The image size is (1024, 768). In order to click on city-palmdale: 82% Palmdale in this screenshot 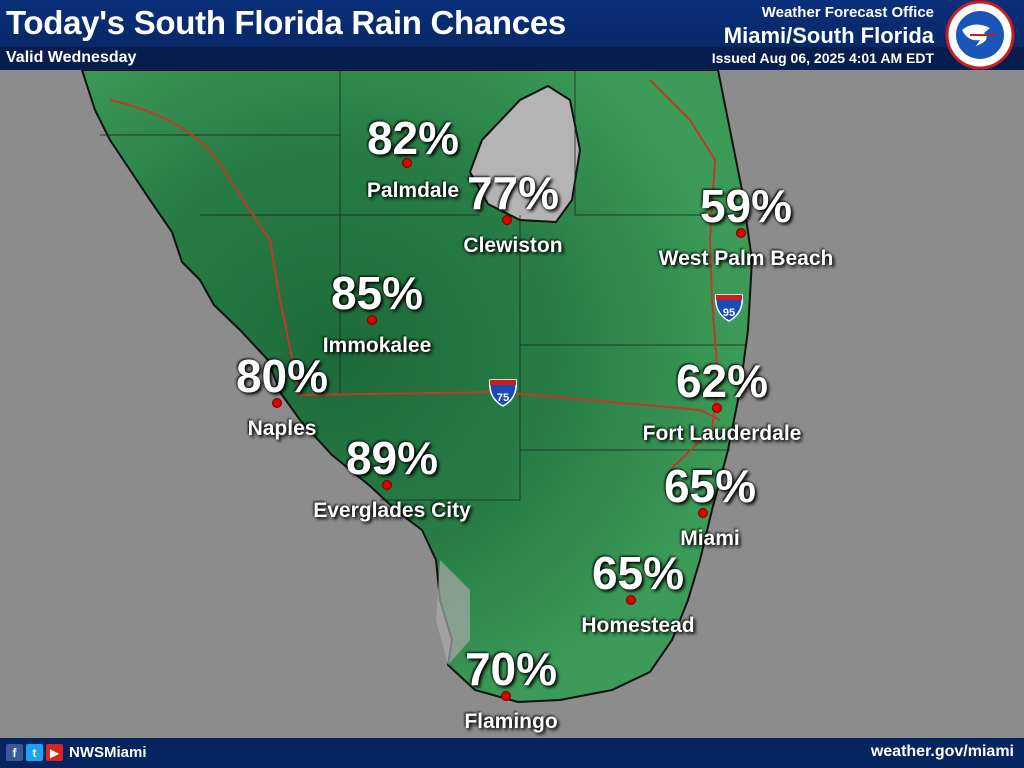, I will do `click(413, 159)`.